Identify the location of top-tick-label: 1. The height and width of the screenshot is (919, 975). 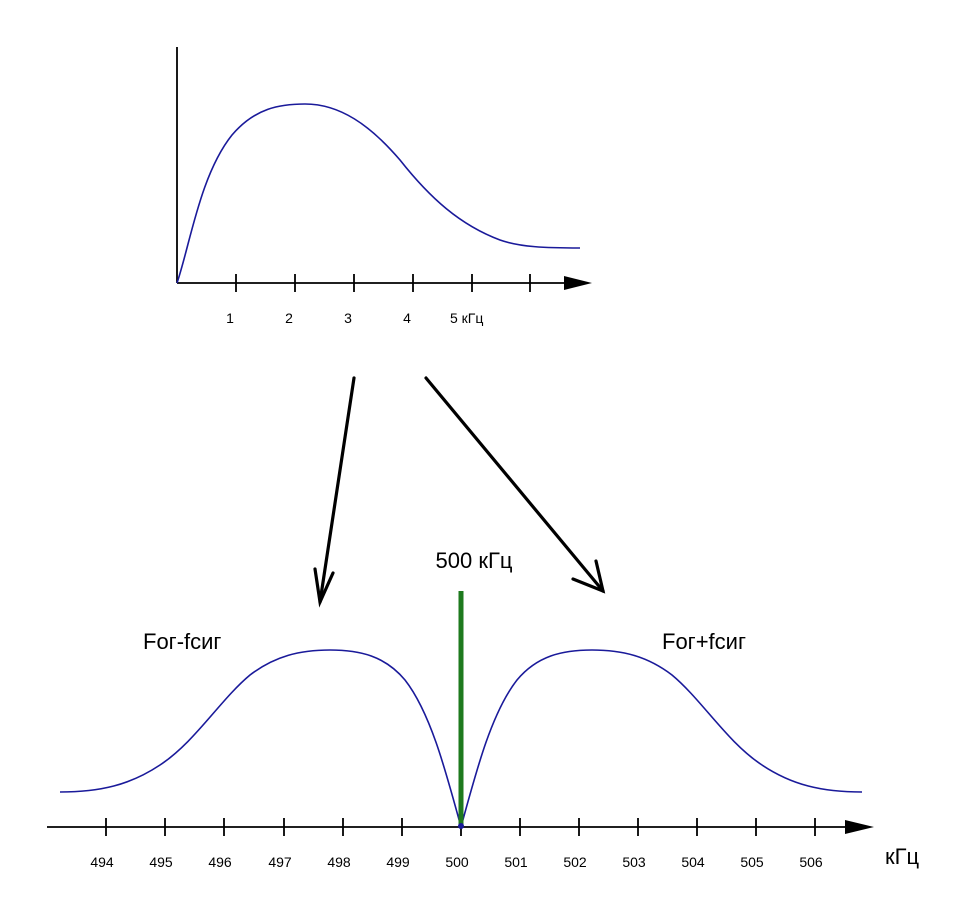
(230, 318).